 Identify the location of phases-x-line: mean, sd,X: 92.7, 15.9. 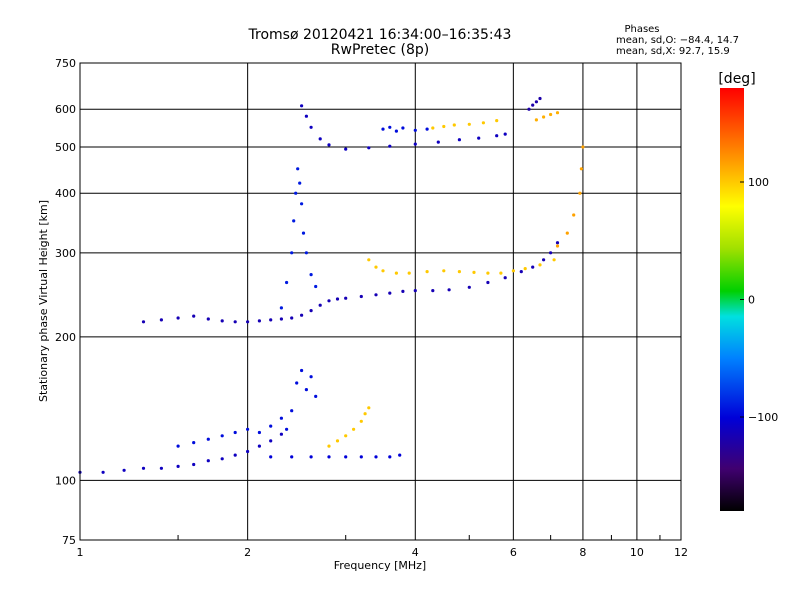
(673, 51).